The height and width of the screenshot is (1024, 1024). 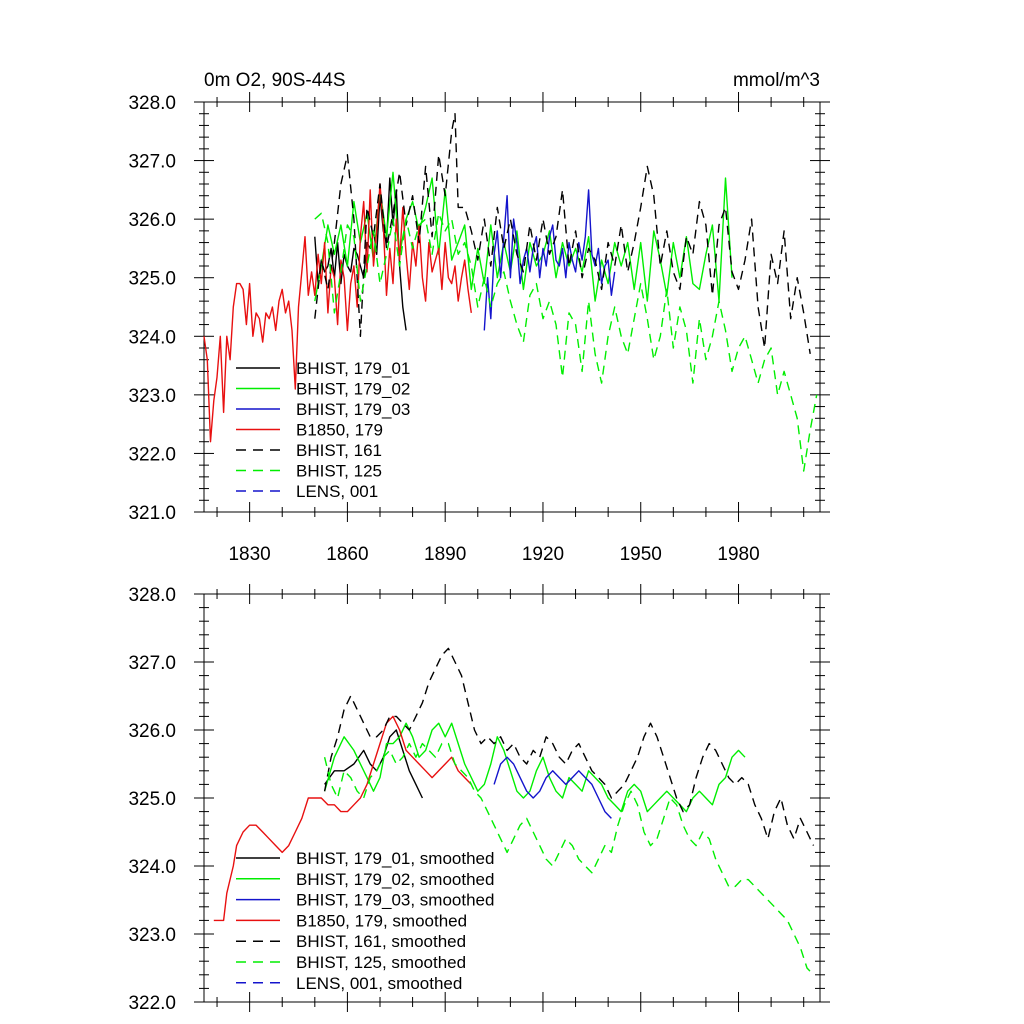 What do you see at coordinates (543, 554) in the screenshot?
I see `x-tick-label: 1920` at bounding box center [543, 554].